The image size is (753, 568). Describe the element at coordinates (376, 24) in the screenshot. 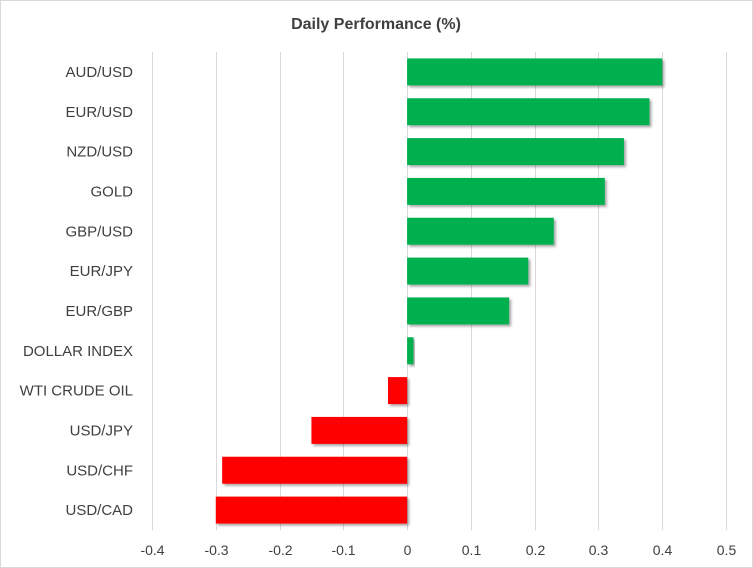

I see `chart-title: Daily Performance (%)` at that location.